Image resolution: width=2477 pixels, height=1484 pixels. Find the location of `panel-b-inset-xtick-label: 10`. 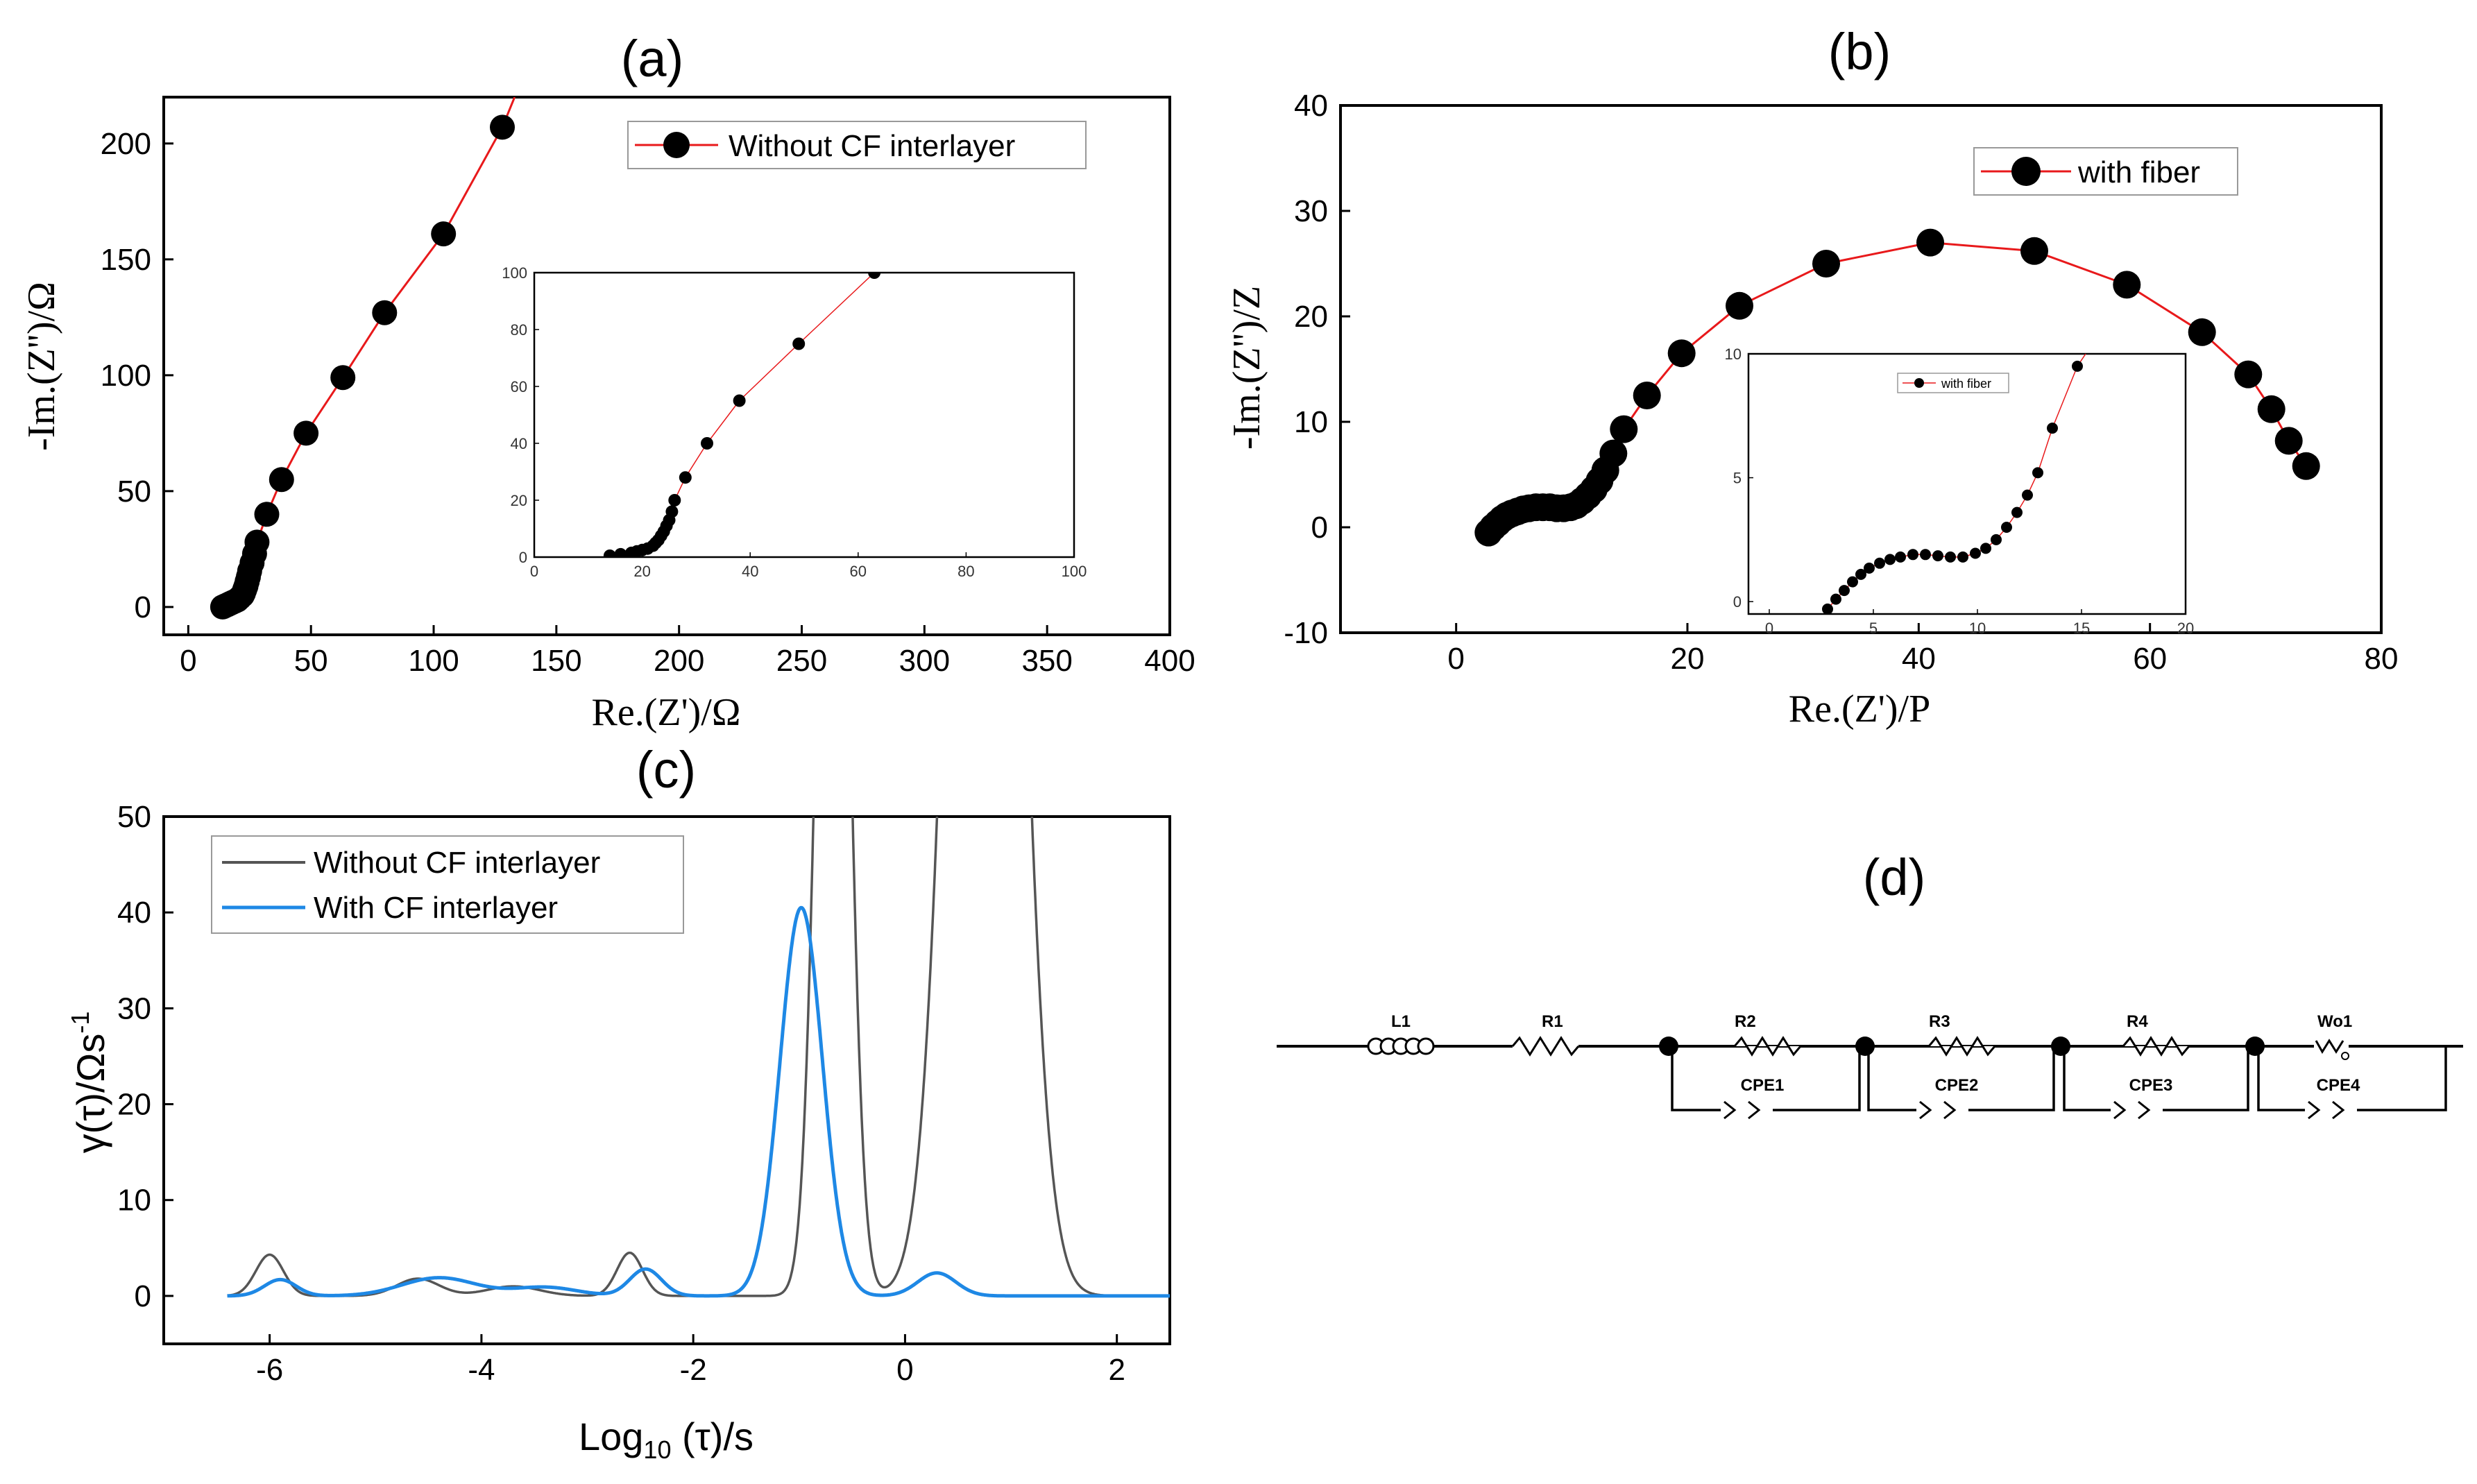

panel-b-inset-xtick-label: 10 is located at coordinates (1977, 628).